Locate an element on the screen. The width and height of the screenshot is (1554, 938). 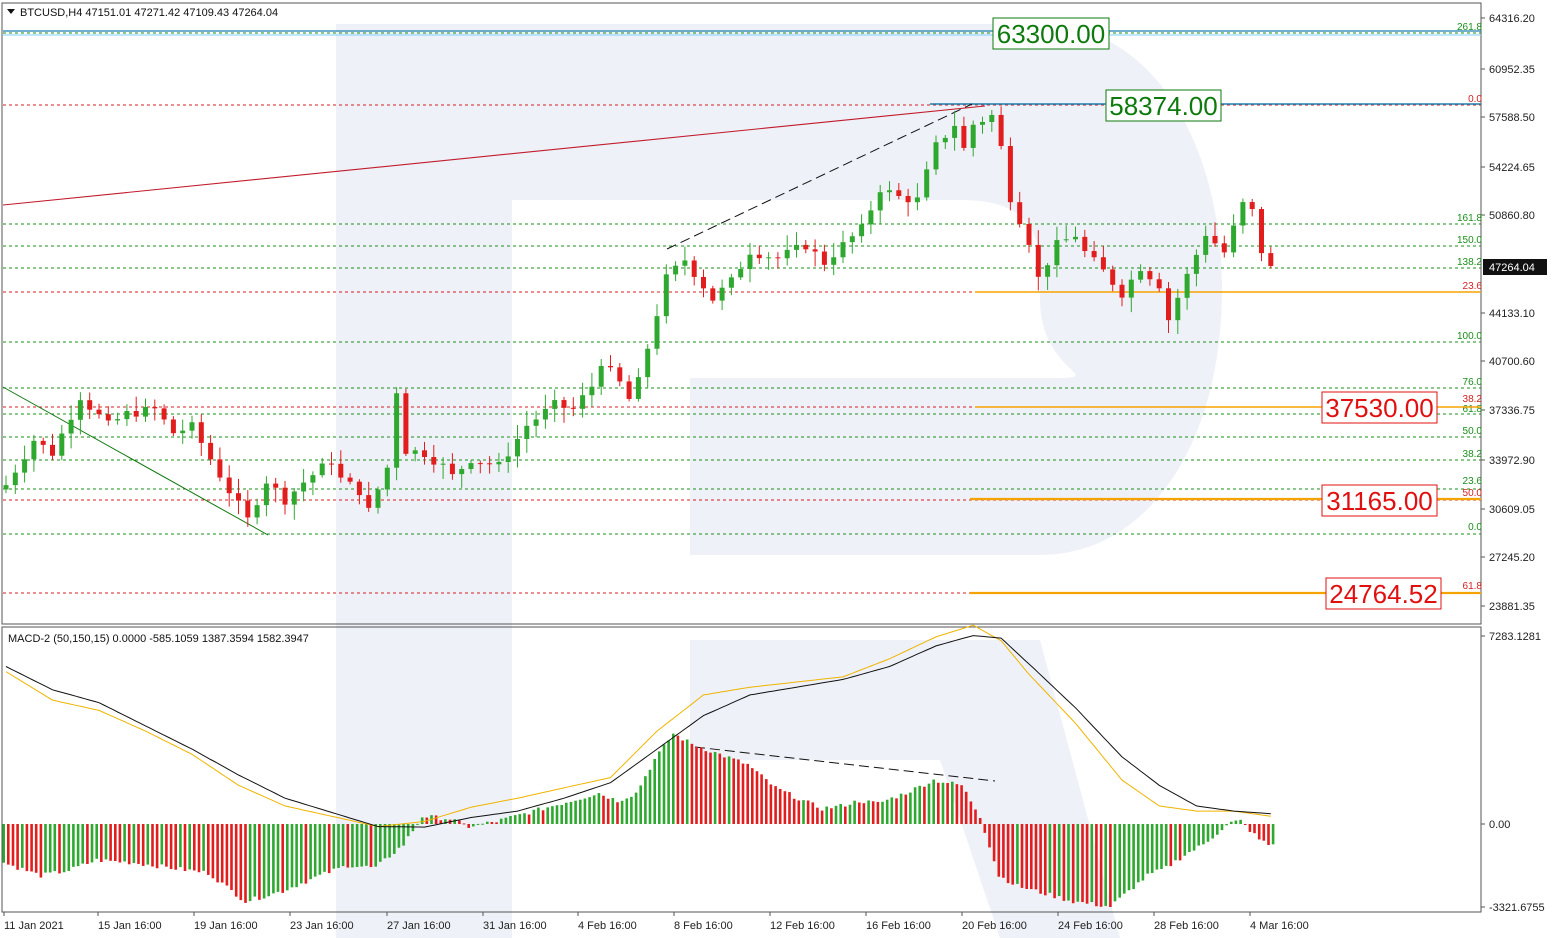
time-tick-label: 31 Jan 16:00 is located at coordinates (515, 926).